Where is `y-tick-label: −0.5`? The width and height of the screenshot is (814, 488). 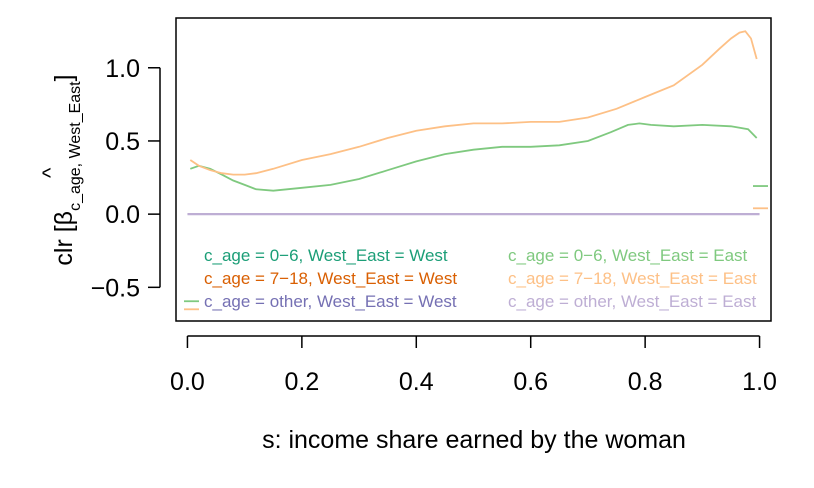
y-tick-label: −0.5 is located at coordinates (115, 288).